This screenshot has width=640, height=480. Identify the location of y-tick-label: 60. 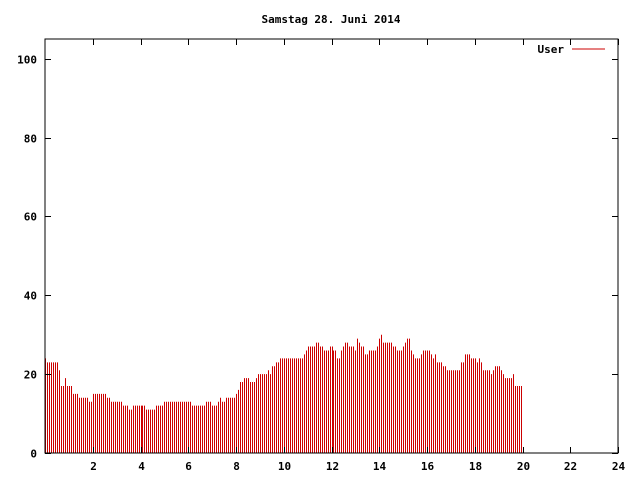
(30, 217).